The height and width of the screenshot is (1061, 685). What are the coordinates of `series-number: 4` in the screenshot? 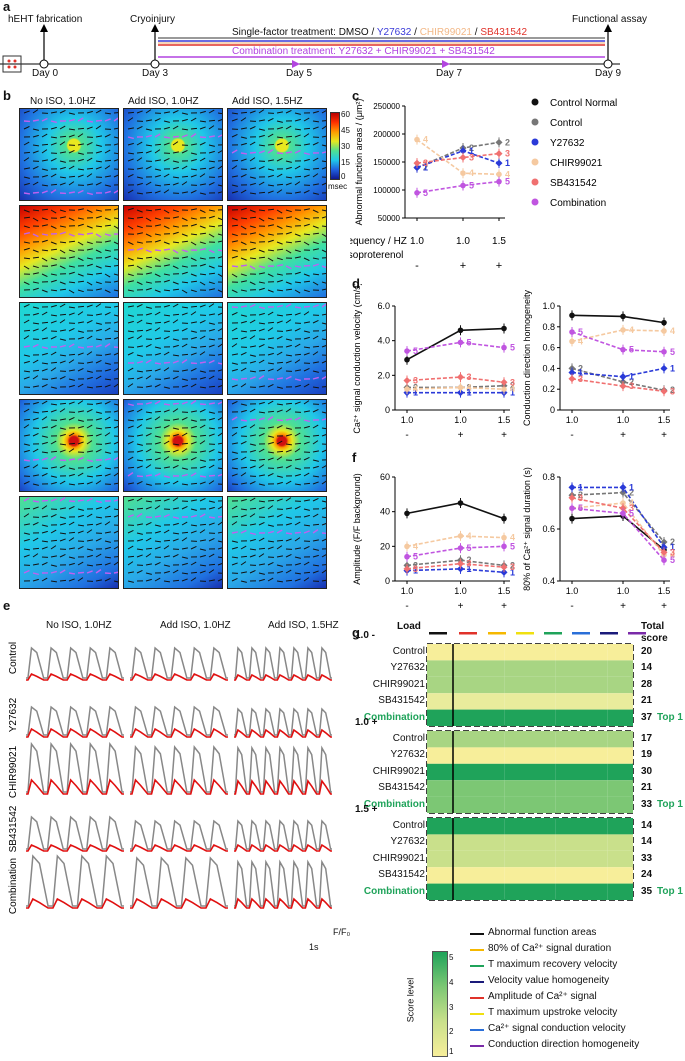 It's located at (471, 173).